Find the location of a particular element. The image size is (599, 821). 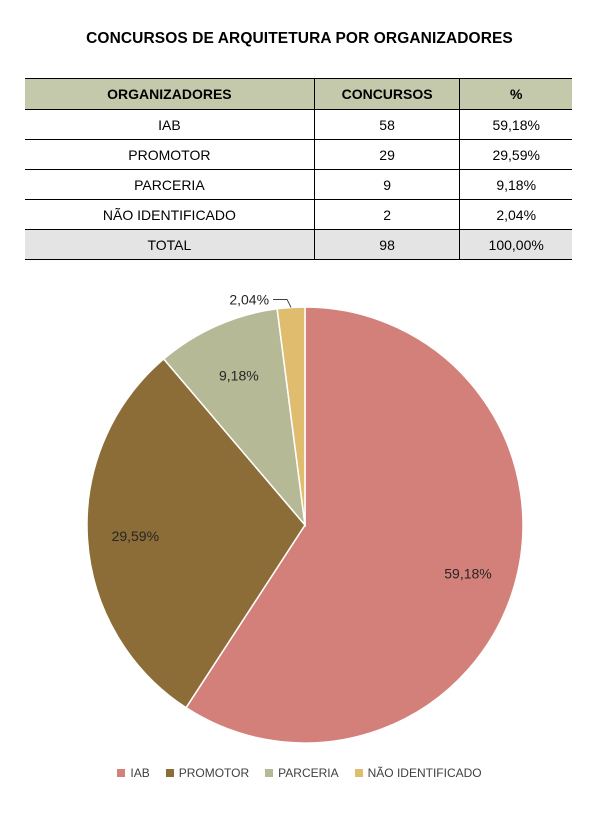

data-label: 29,59% is located at coordinates (135, 536).